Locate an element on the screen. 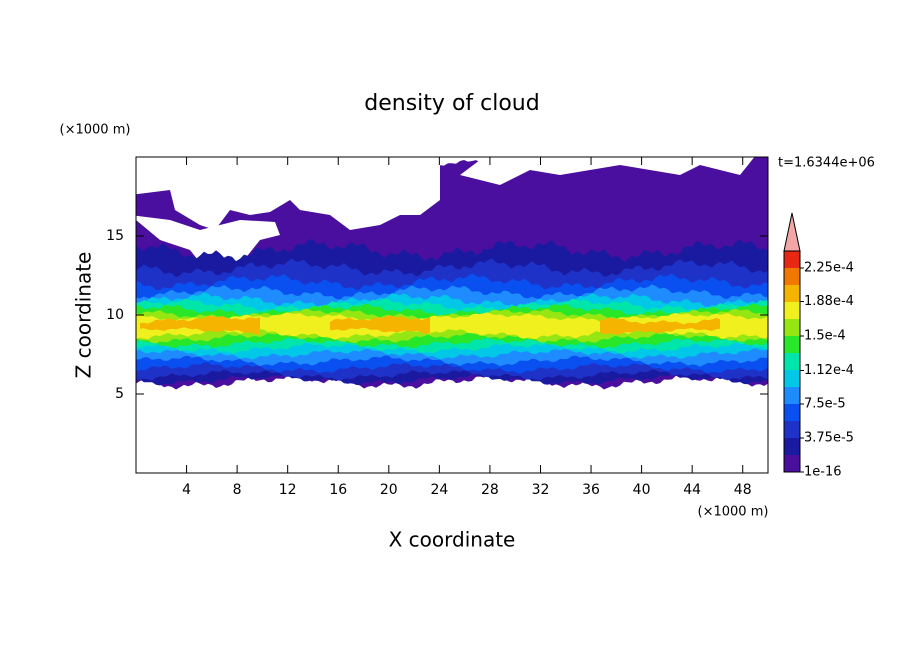 The width and height of the screenshot is (904, 654). x-tick-label: 8 is located at coordinates (237, 490).